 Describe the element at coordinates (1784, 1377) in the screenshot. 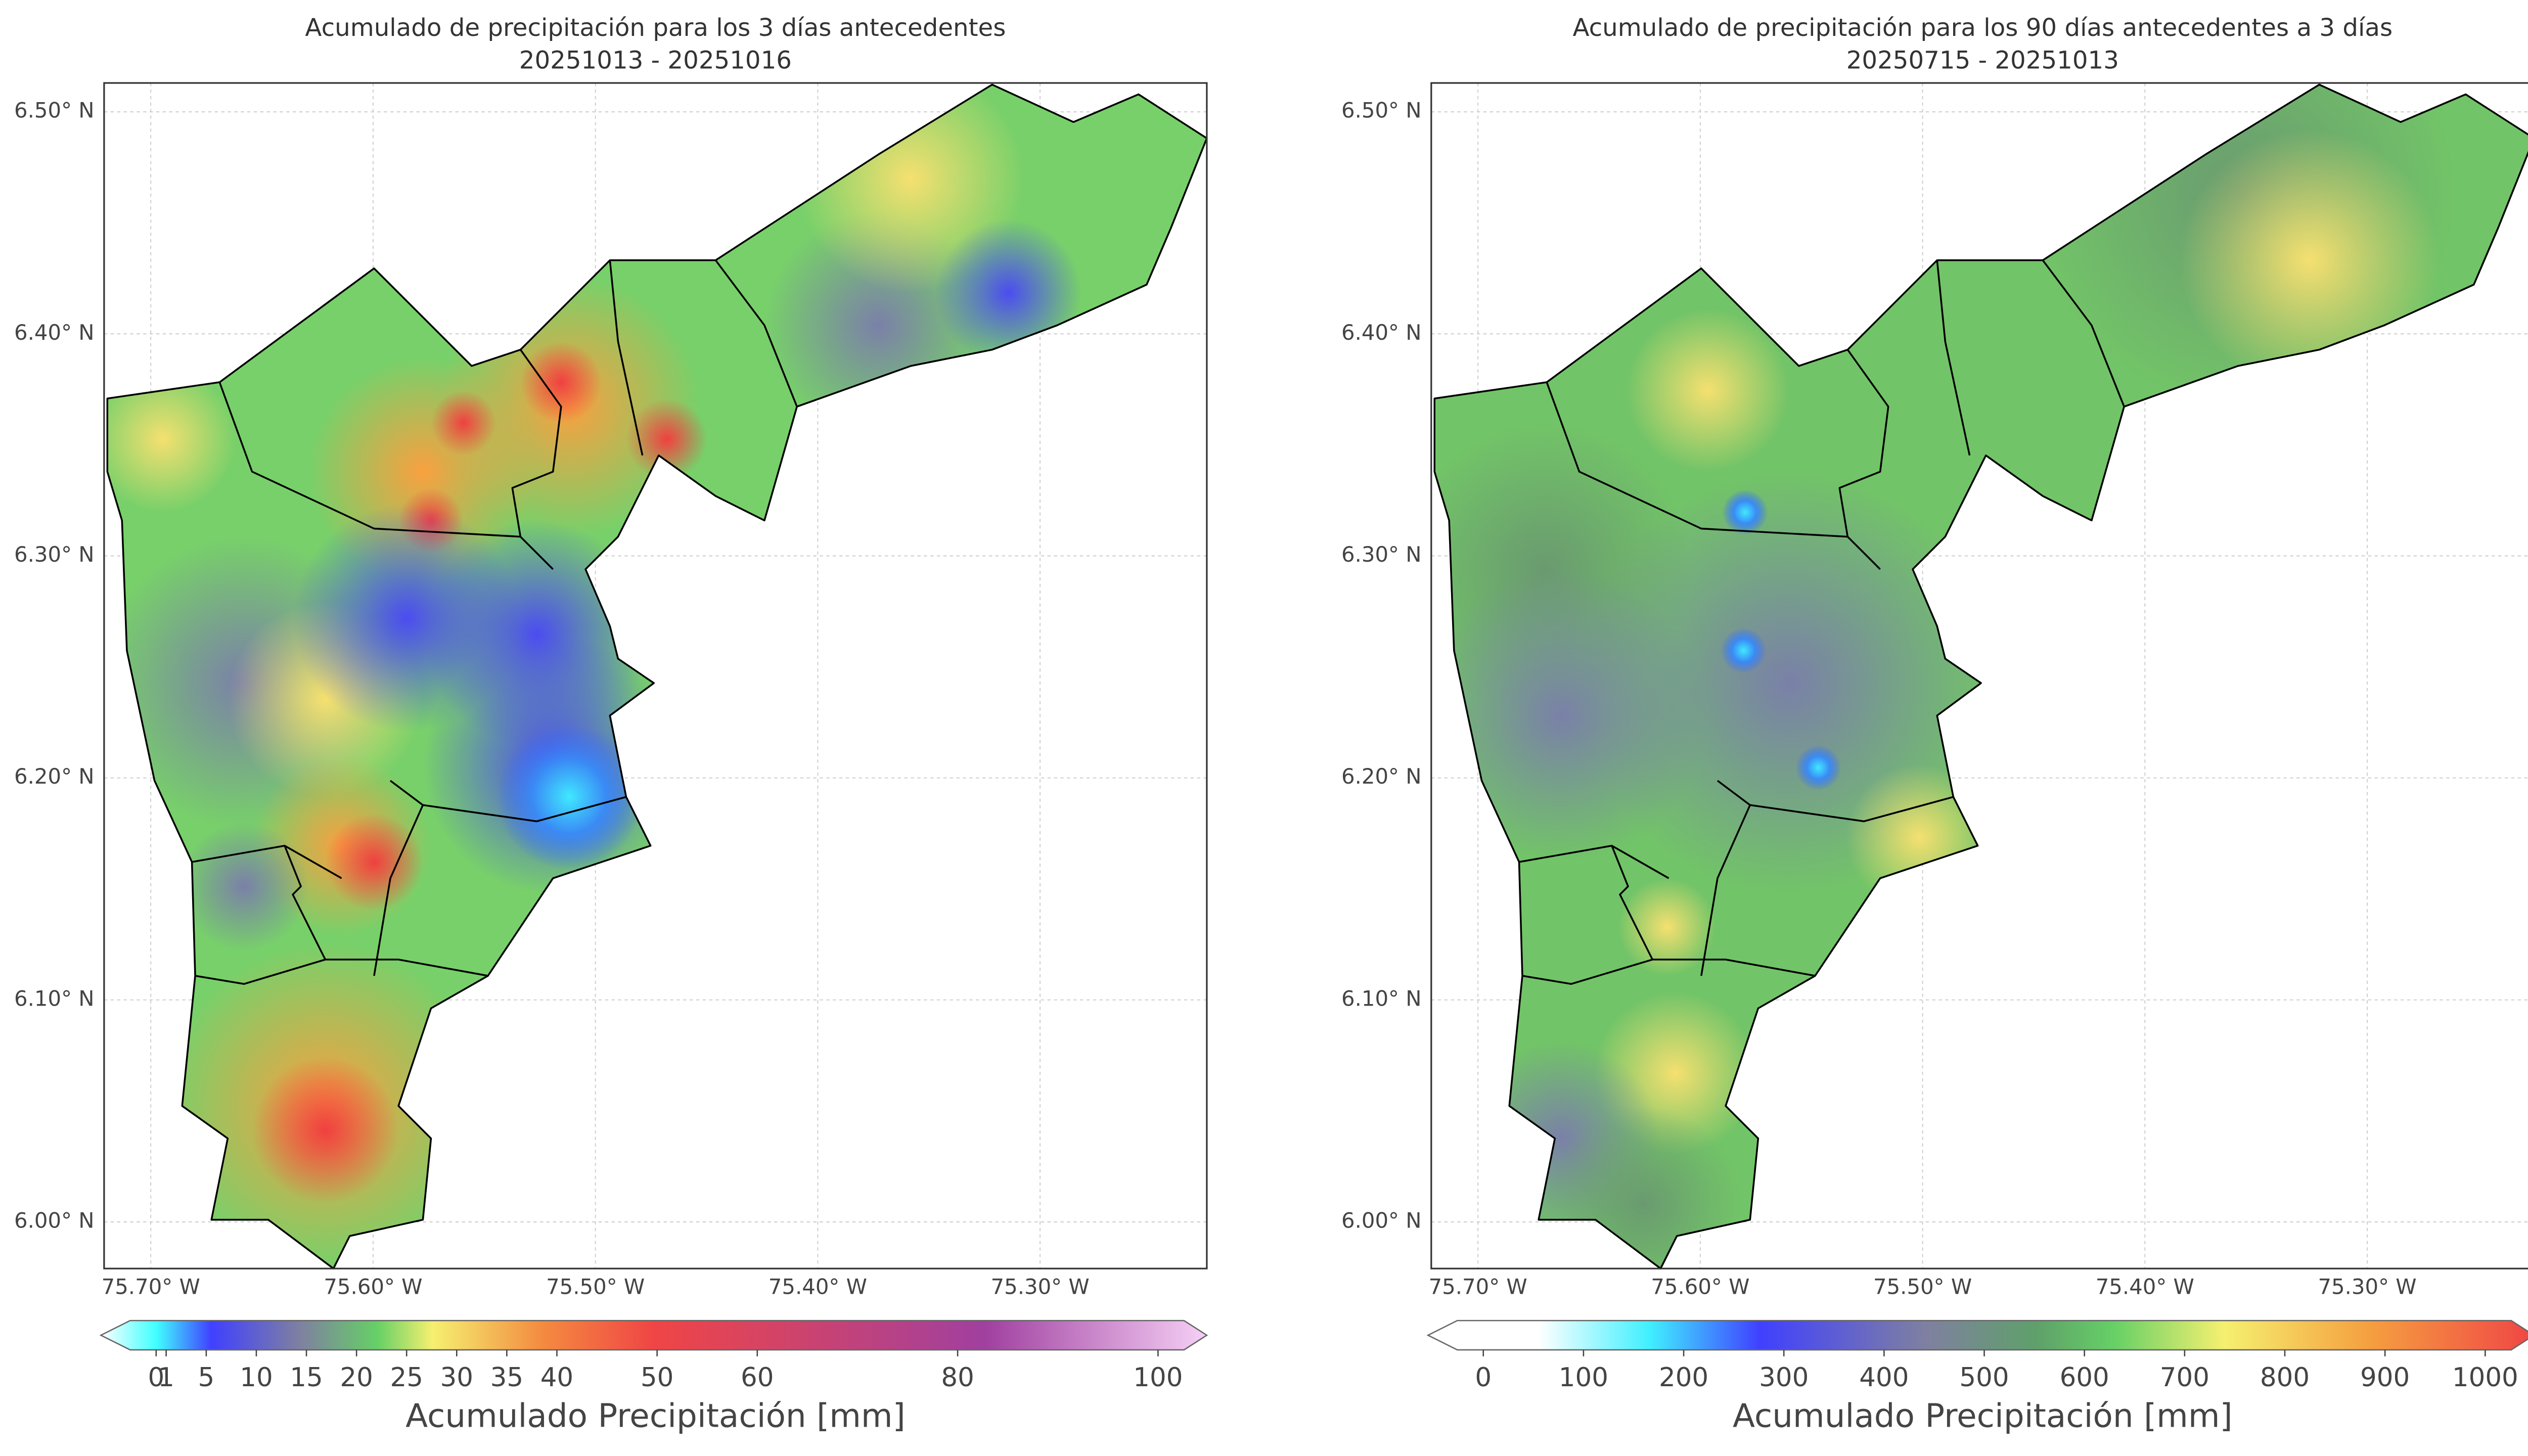

I see `colorbar-tick-label: 300` at that location.